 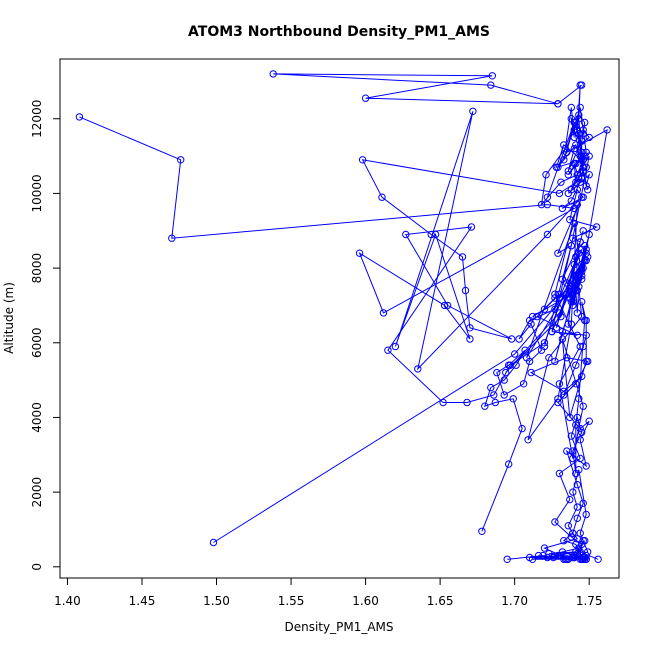 I want to click on x-tick-label: 1.45, so click(x=142, y=601).